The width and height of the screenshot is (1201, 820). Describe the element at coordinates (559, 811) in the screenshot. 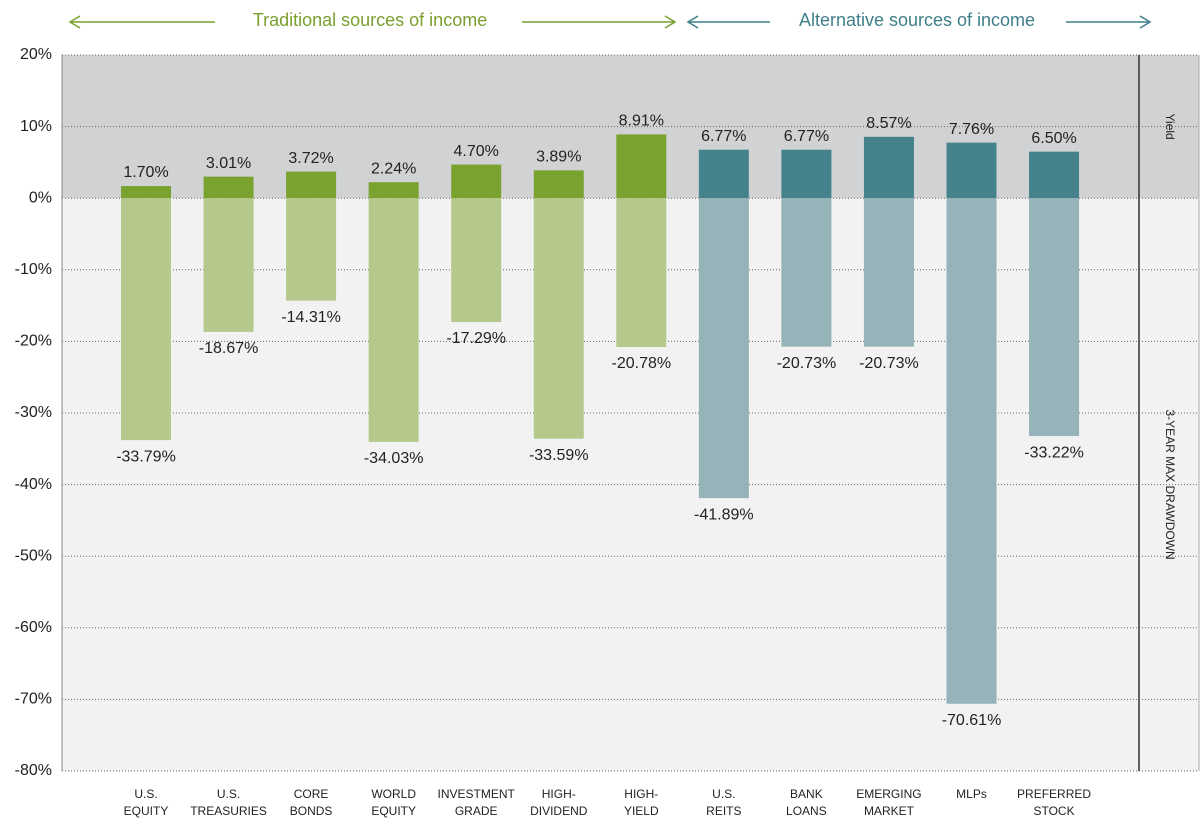

I see `x-tick-label: DIVIDEND` at that location.